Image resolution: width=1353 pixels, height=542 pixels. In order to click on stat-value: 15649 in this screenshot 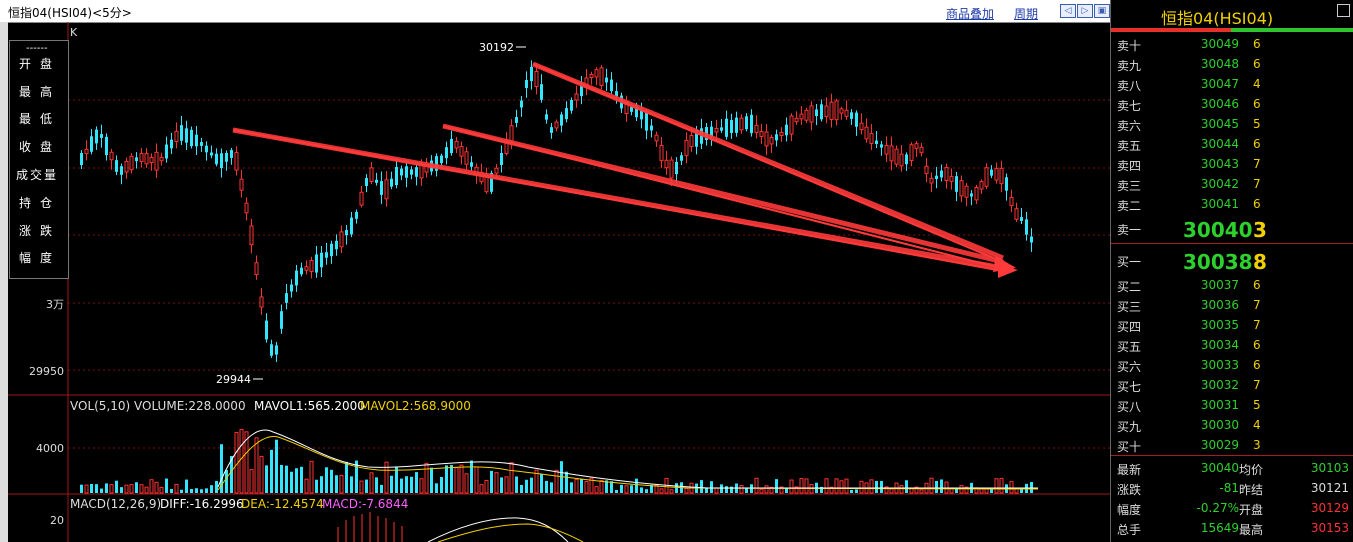, I will do `click(1219, 528)`.